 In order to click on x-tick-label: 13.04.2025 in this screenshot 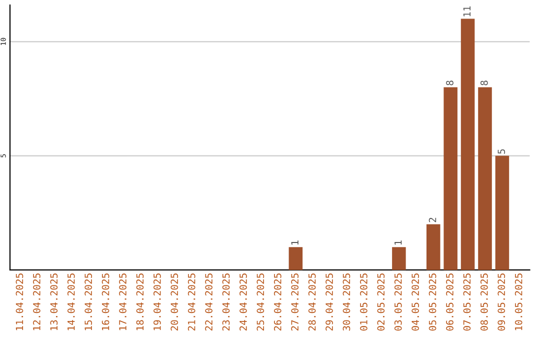, I will do `click(54, 302)`.